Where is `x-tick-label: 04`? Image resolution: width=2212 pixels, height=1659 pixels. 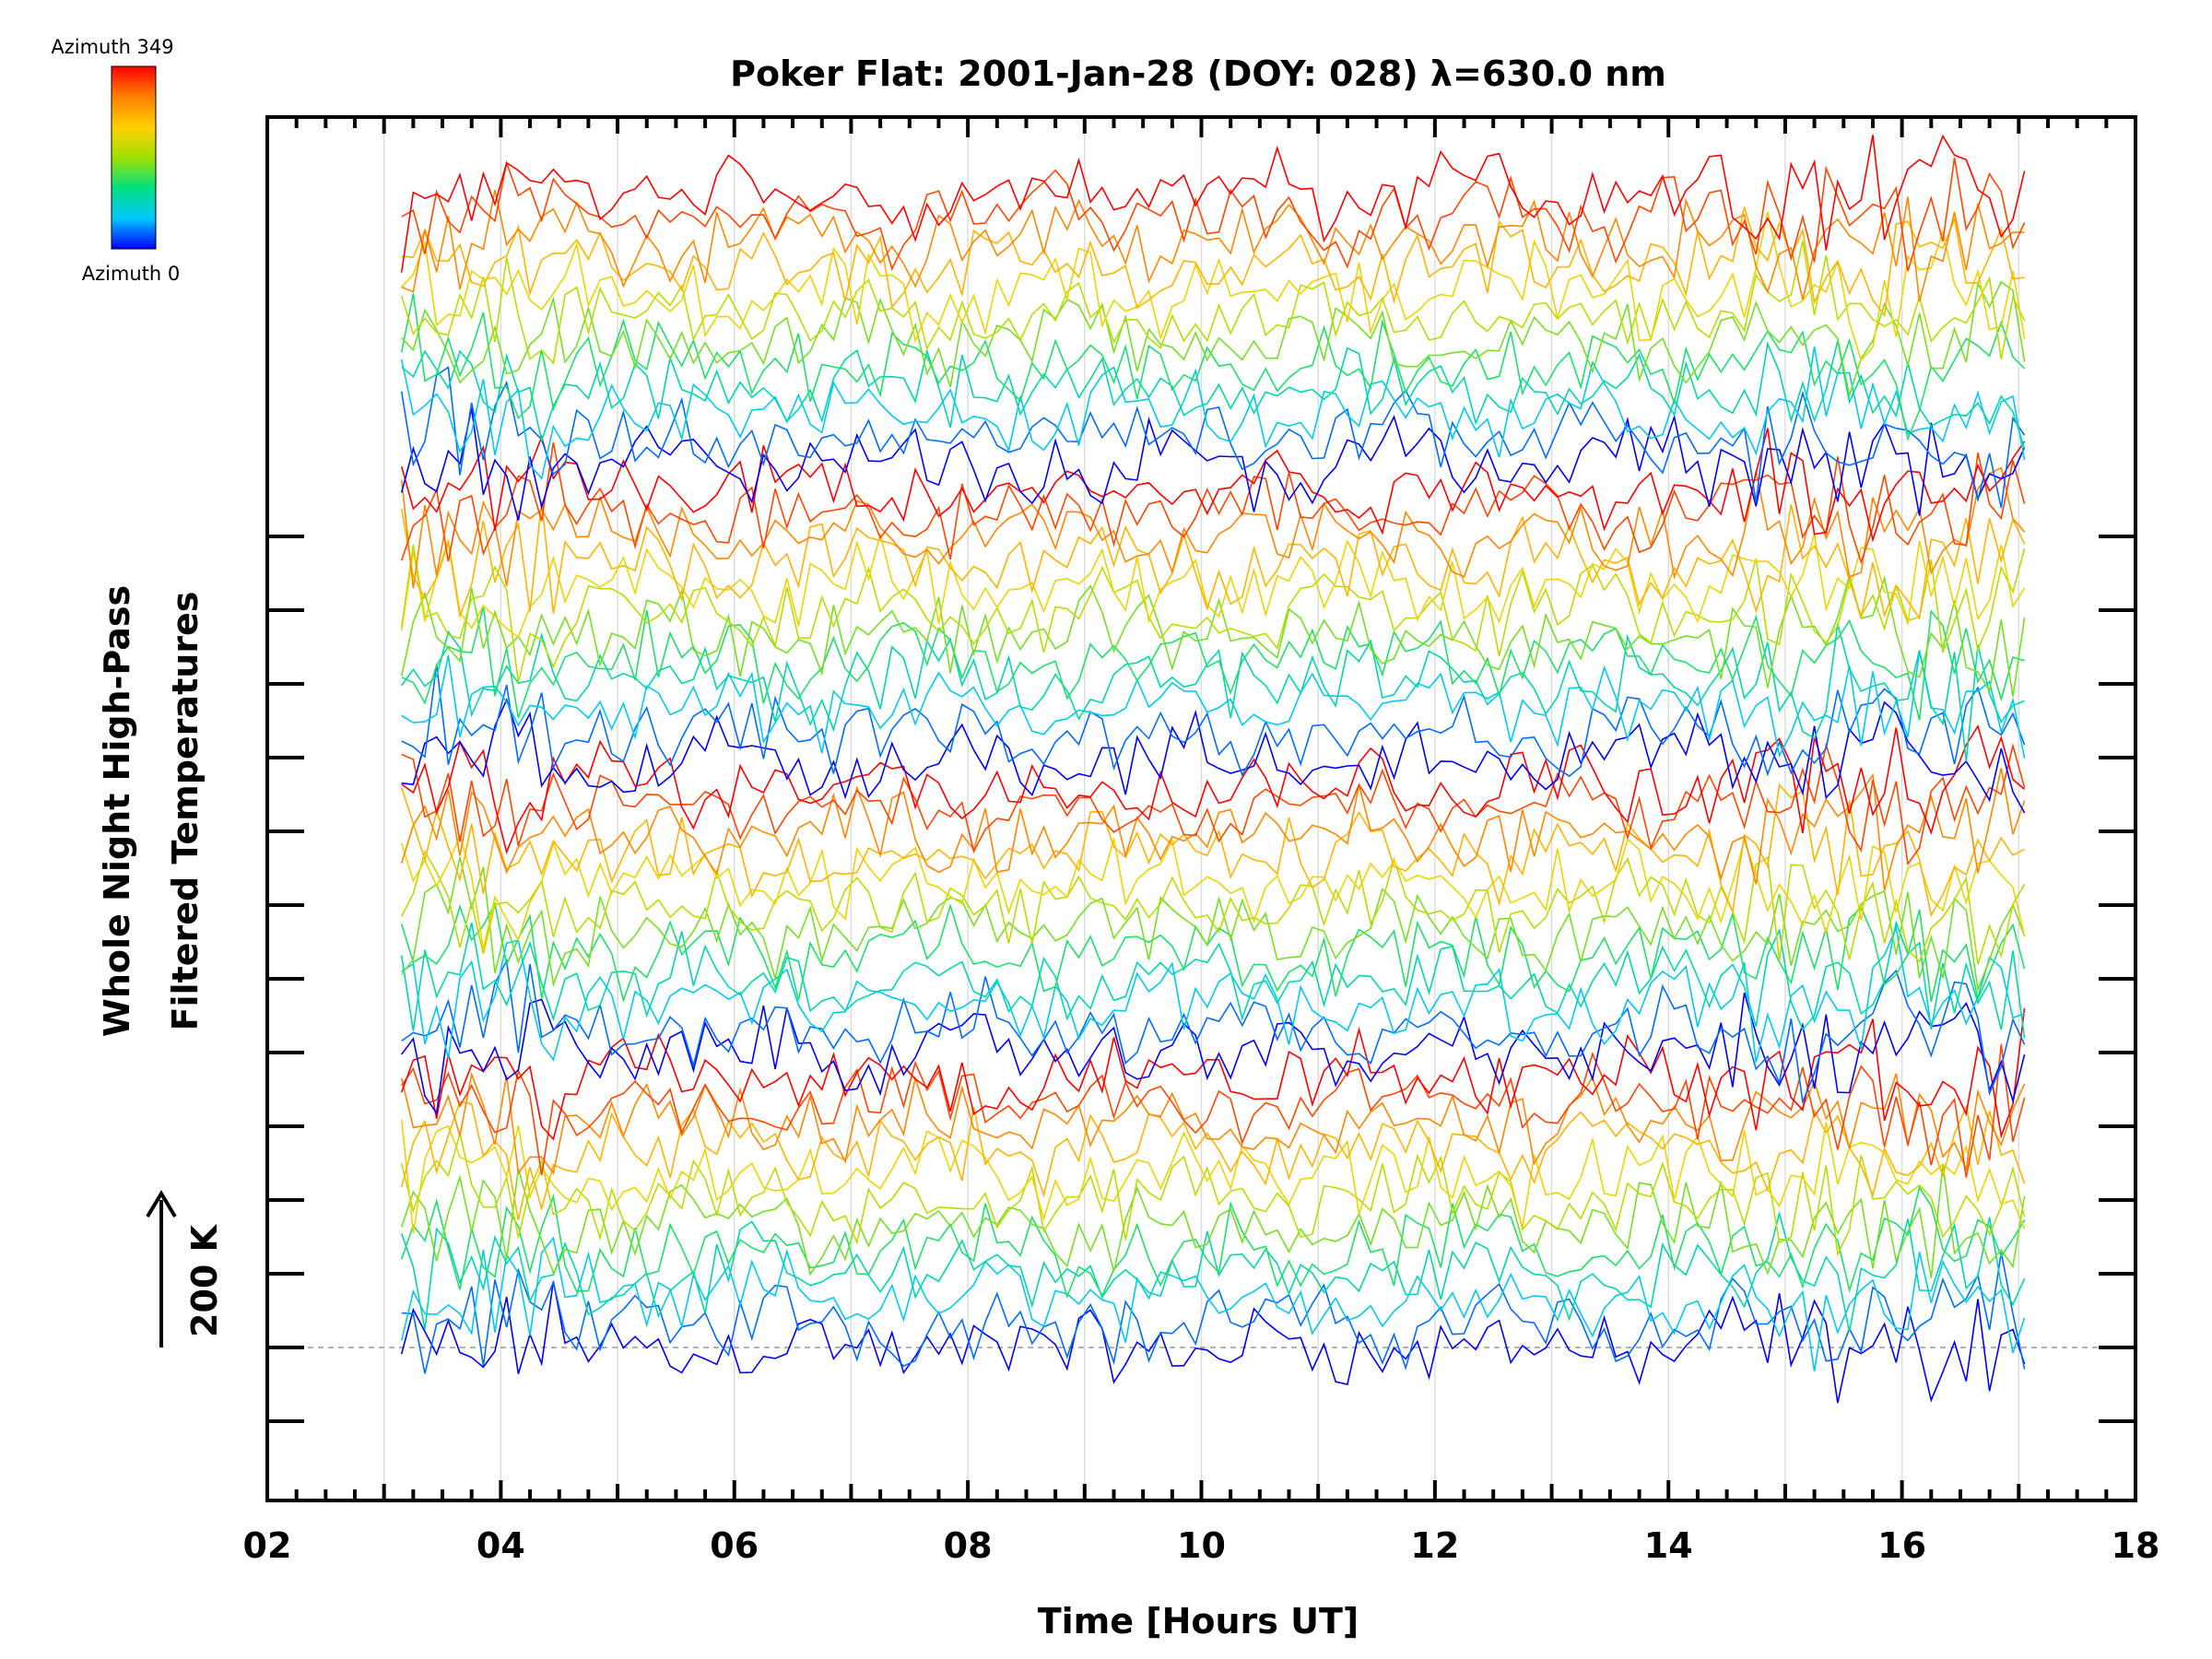
x-tick-label: 04 is located at coordinates (501, 1545).